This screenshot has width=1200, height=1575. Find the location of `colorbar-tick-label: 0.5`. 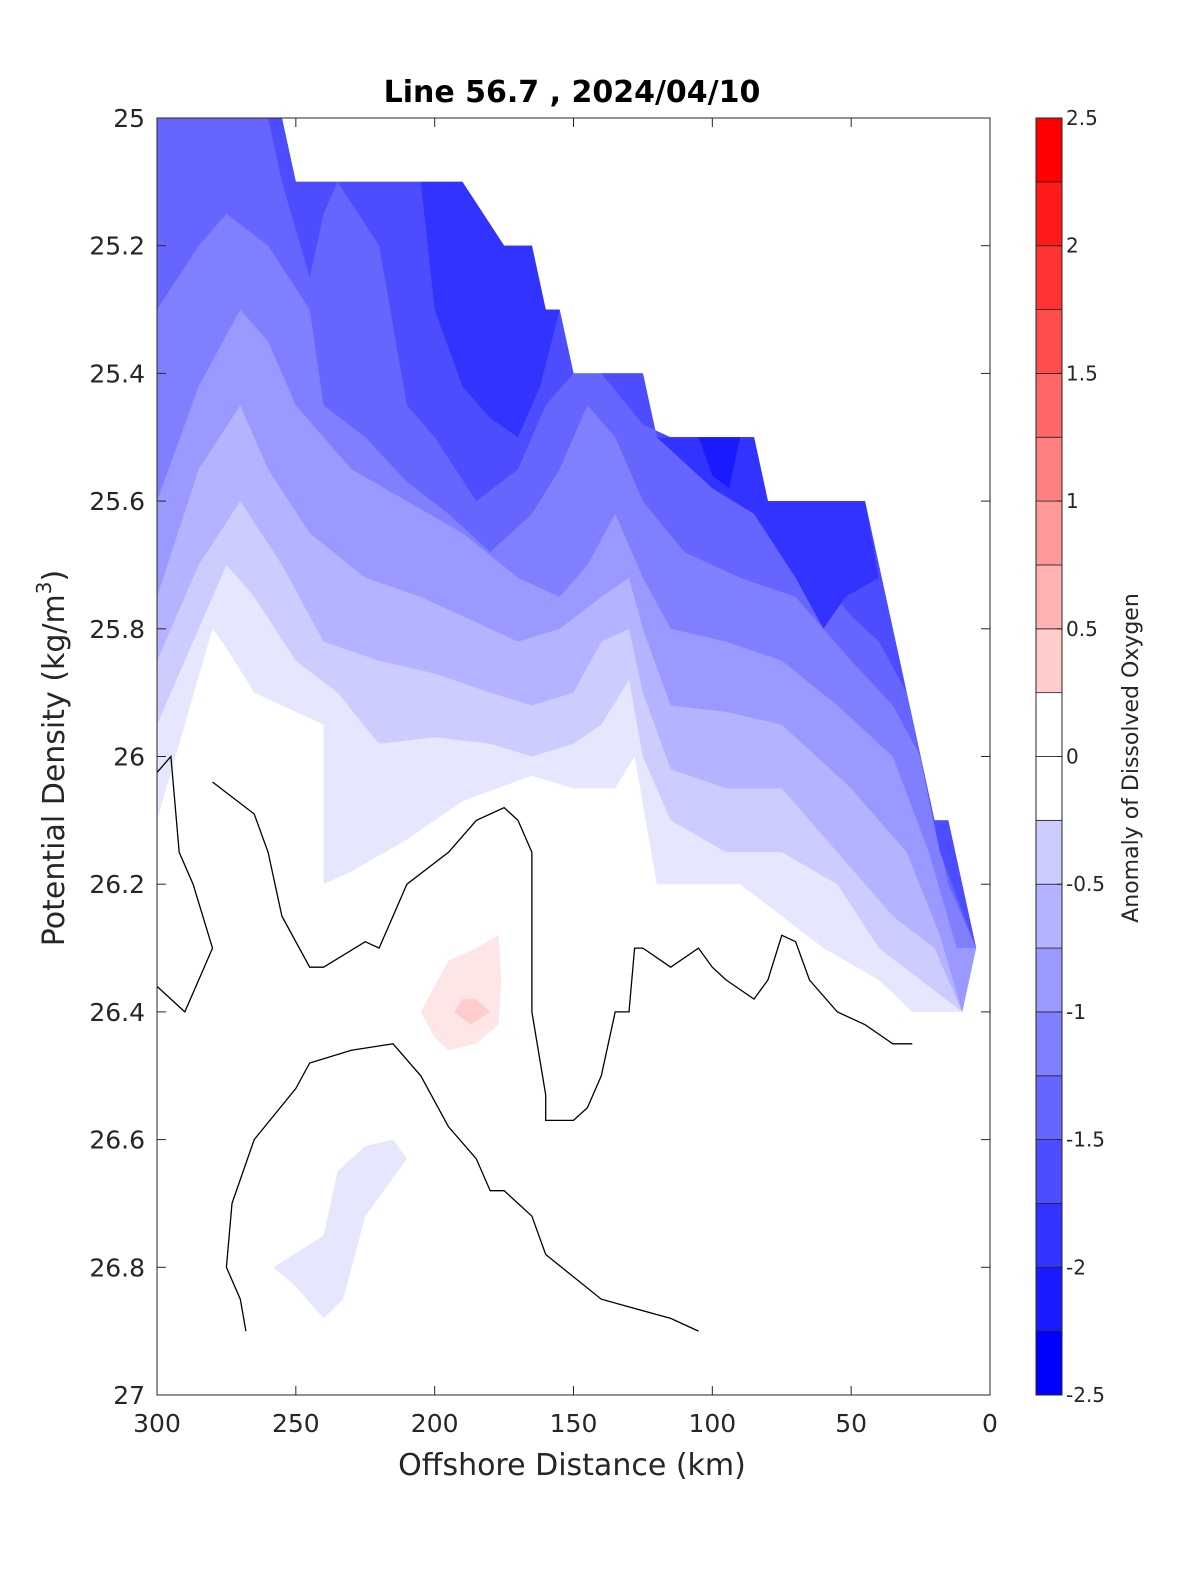

colorbar-tick-label: 0.5 is located at coordinates (1082, 629).